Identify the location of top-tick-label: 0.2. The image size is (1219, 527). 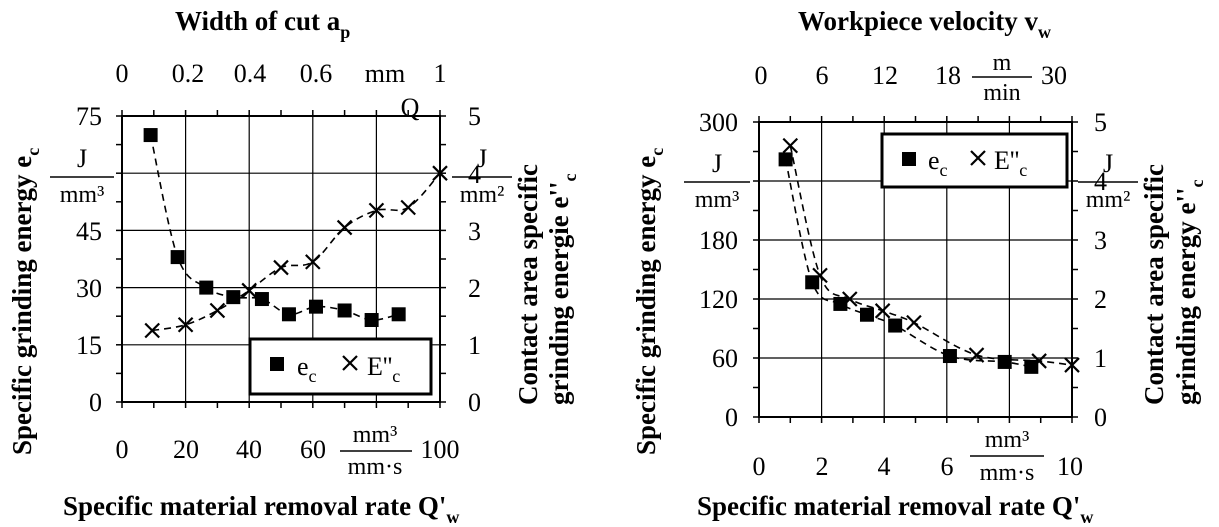
(188, 73).